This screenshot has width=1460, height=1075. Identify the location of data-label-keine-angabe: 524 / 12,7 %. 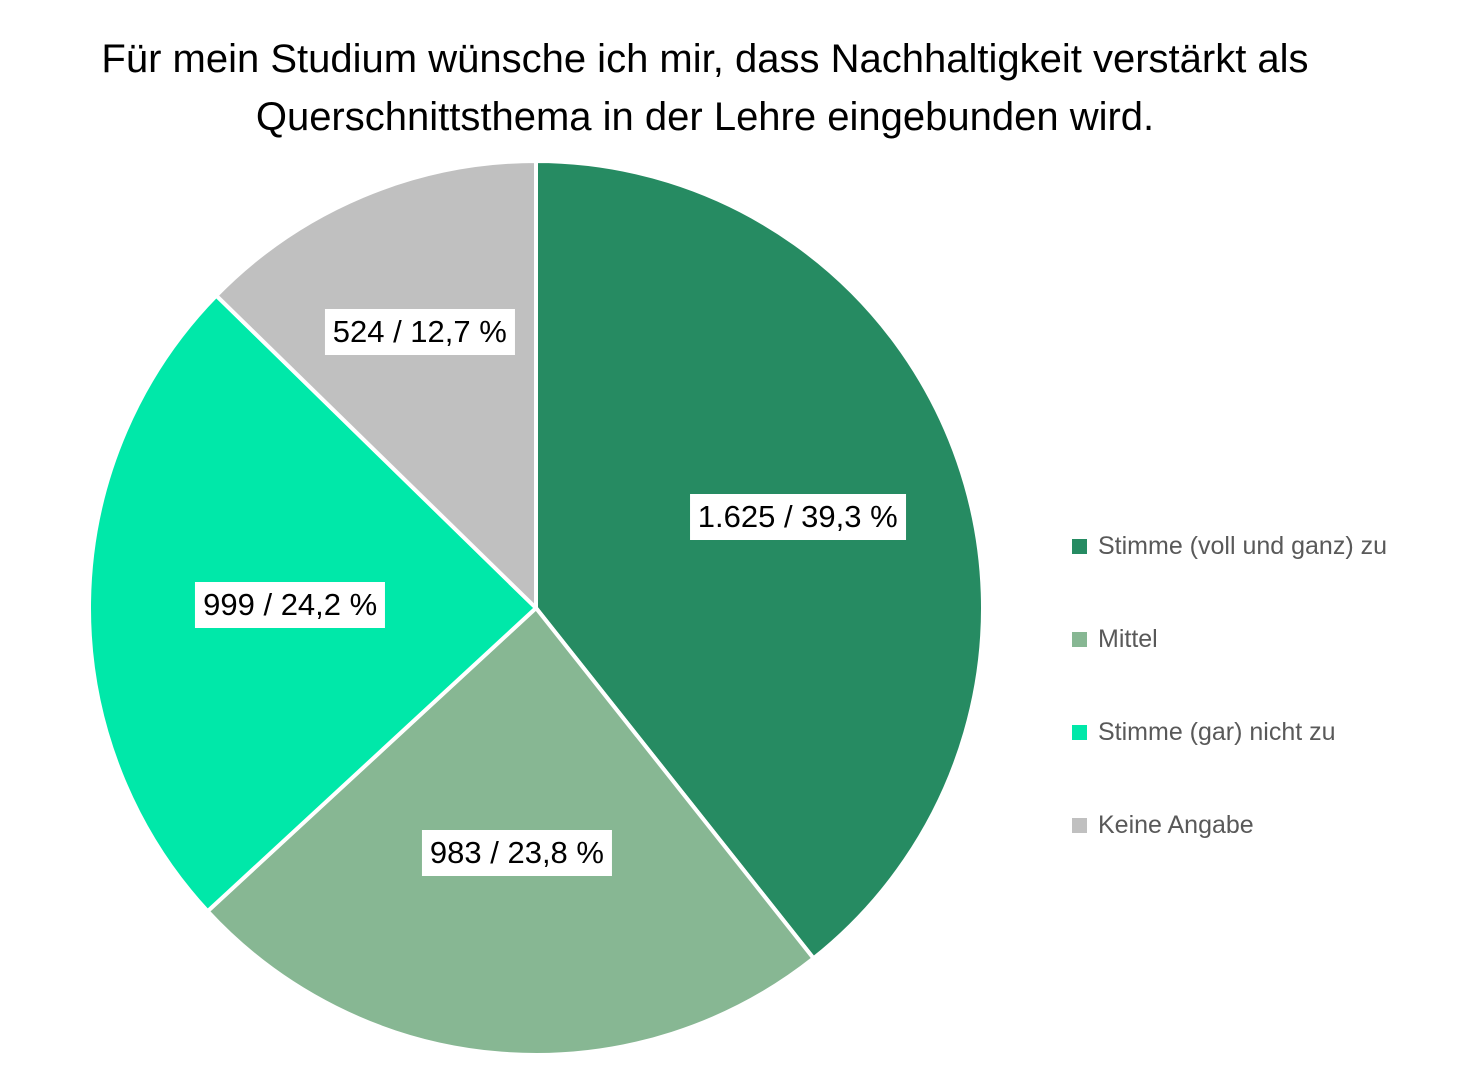
(419, 331).